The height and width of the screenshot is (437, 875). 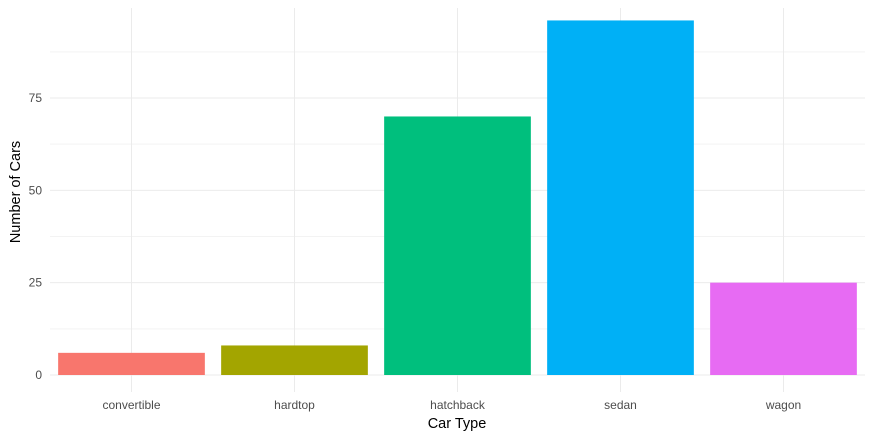 I want to click on bar-hardtop, so click(x=294, y=360).